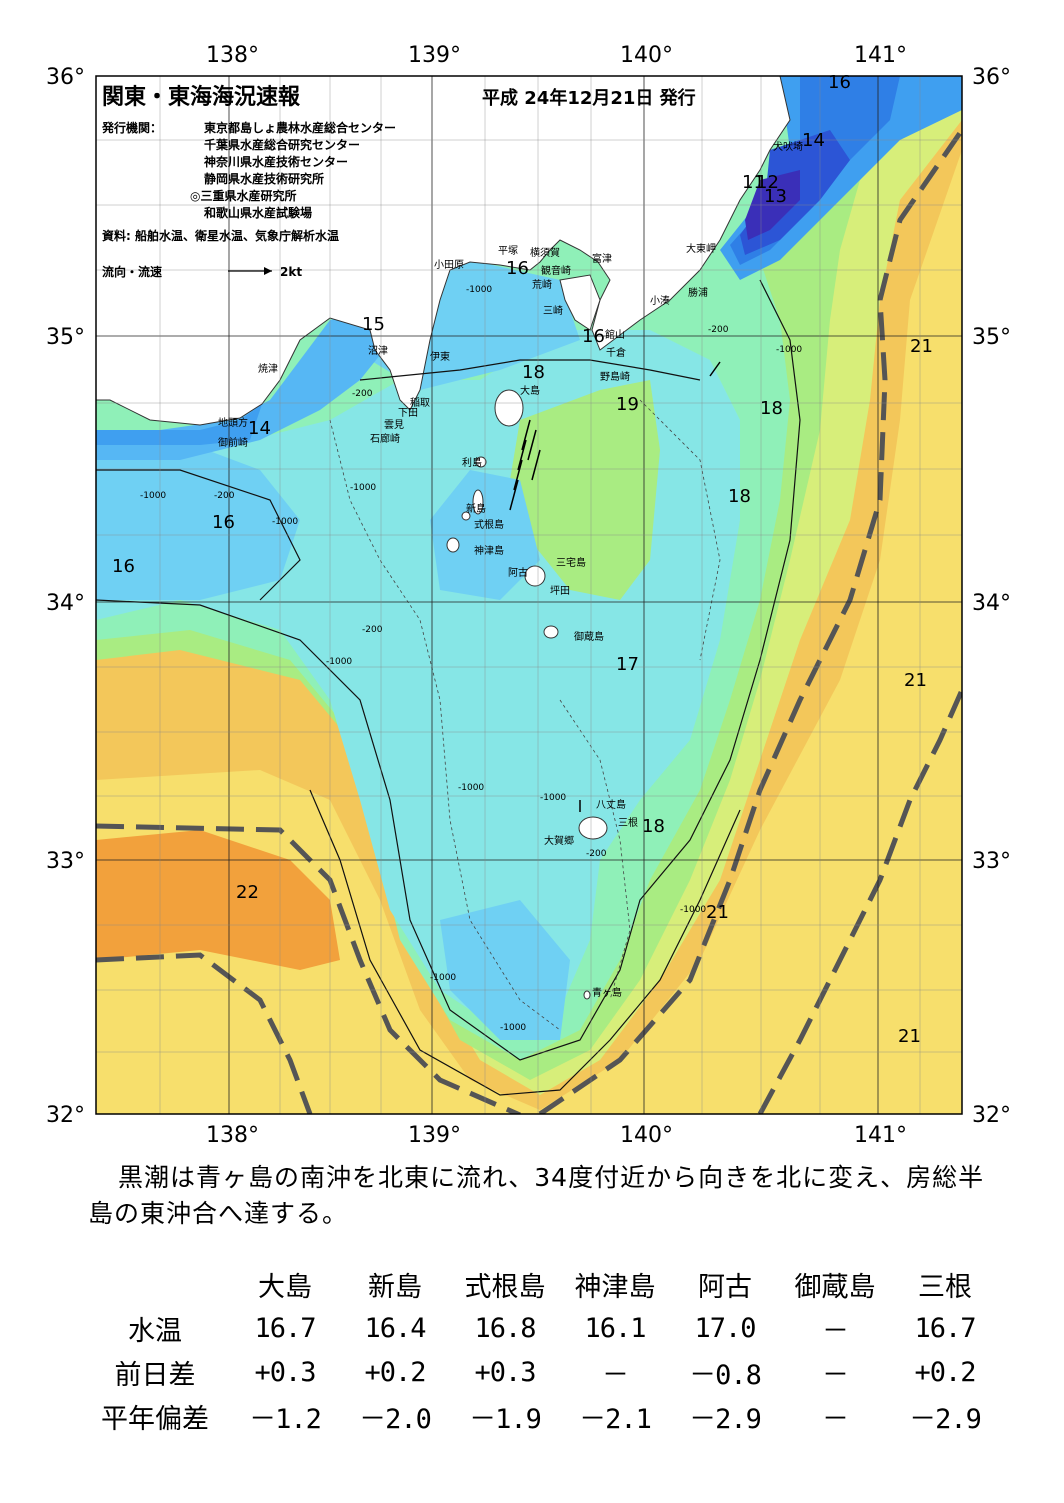 This screenshot has width=1064, height=1503. Describe the element at coordinates (991, 77) in the screenshot. I see `lat-label-right-36: 36°` at that location.